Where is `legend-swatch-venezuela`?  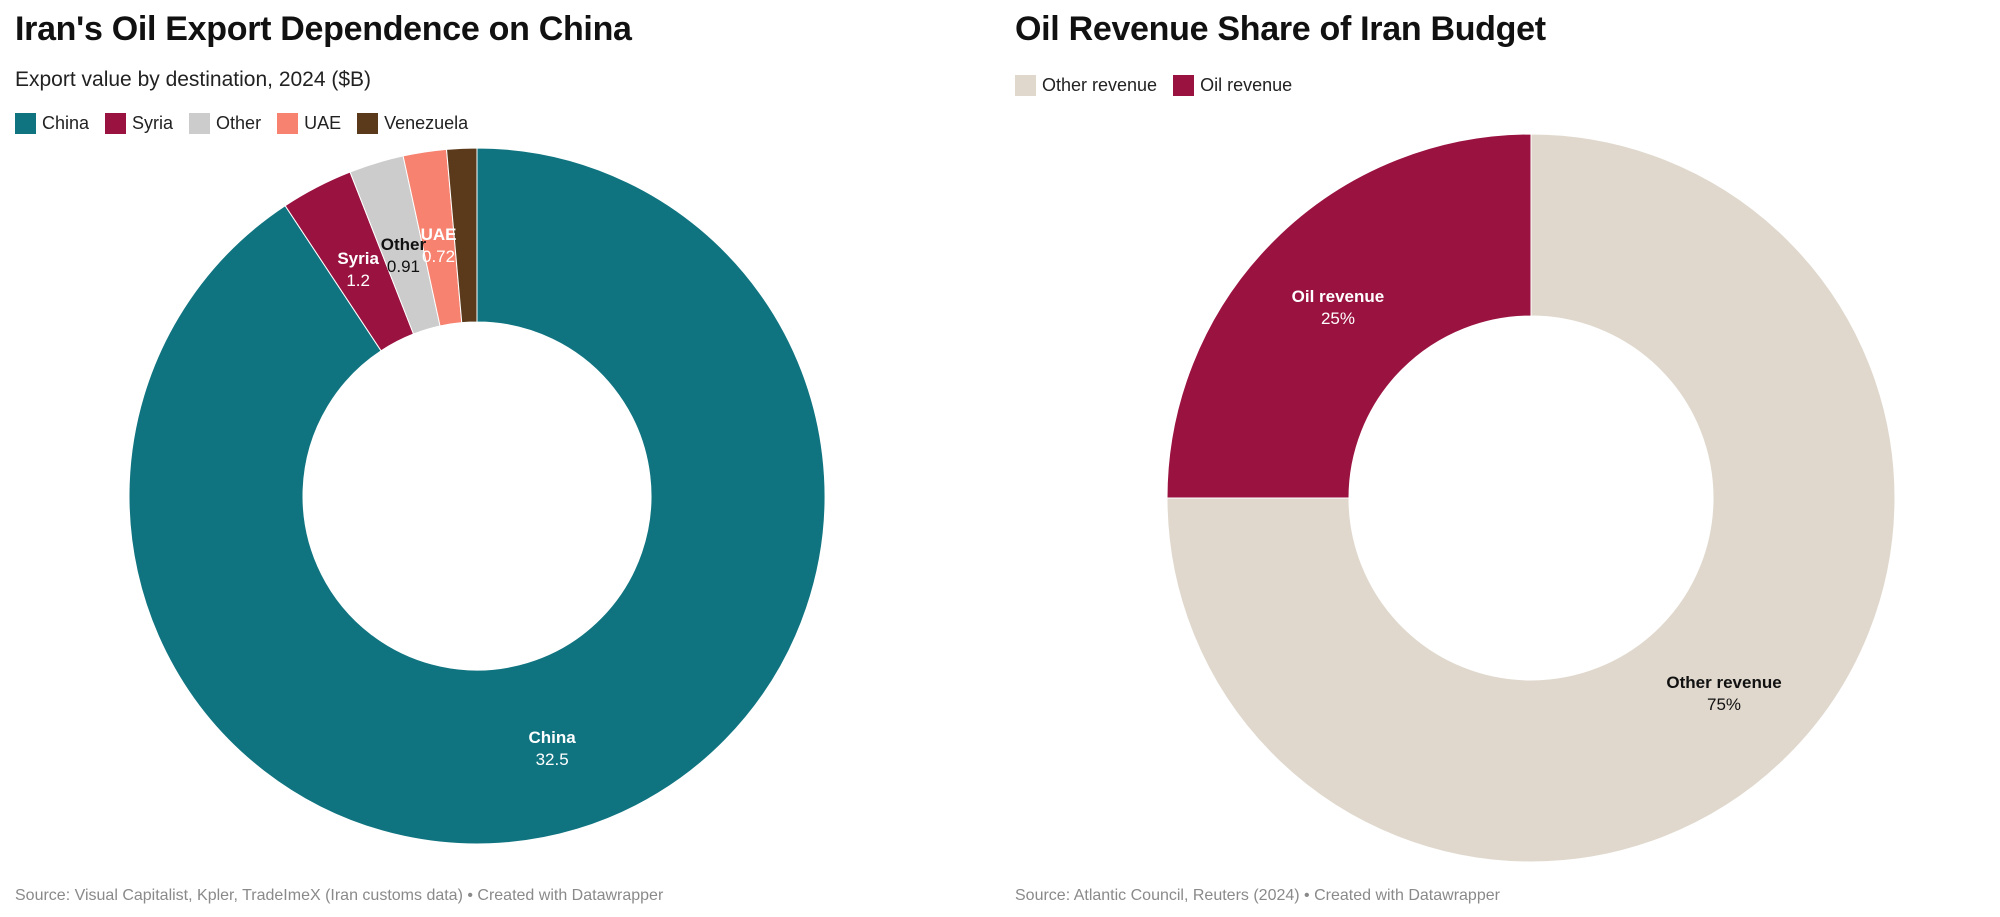
legend-swatch-venezuela is located at coordinates (368, 123).